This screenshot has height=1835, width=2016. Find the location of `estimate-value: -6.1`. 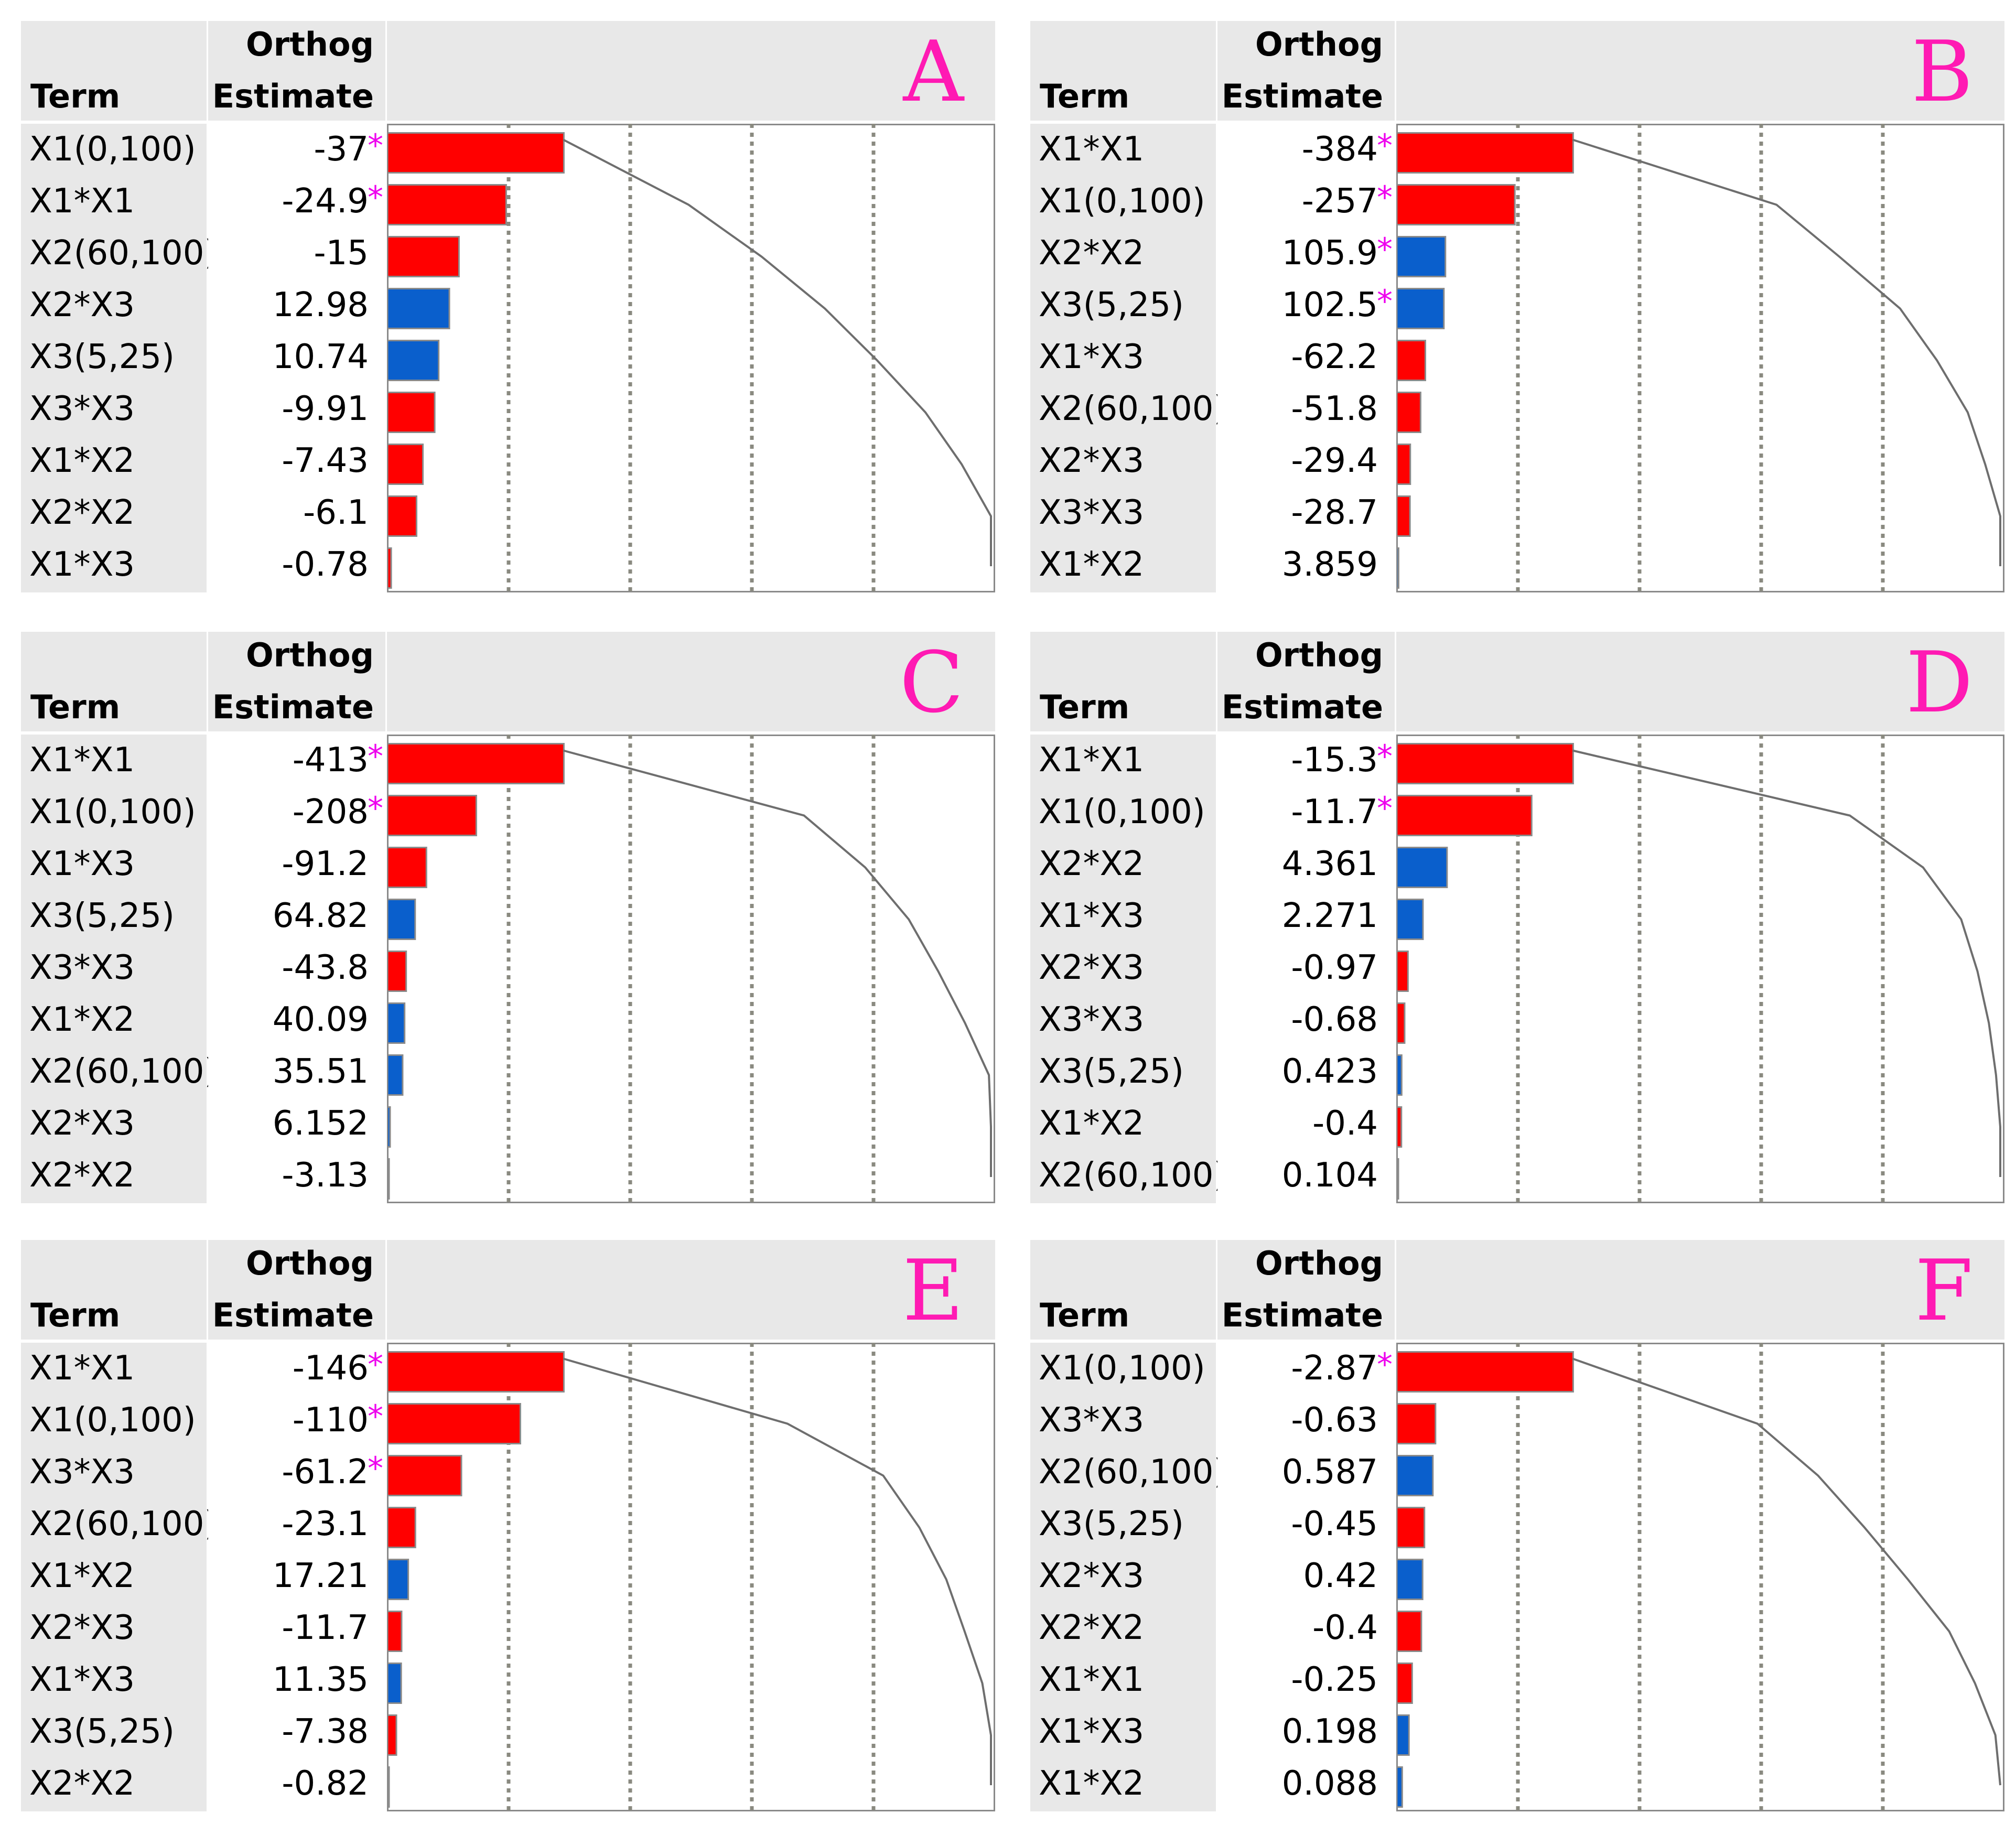

estimate-value: -6.1 is located at coordinates (336, 512).